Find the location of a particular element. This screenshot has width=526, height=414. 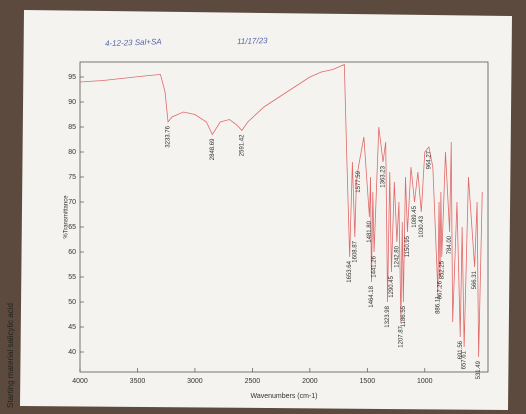

y-tick-label: 55 is located at coordinates (72, 277).